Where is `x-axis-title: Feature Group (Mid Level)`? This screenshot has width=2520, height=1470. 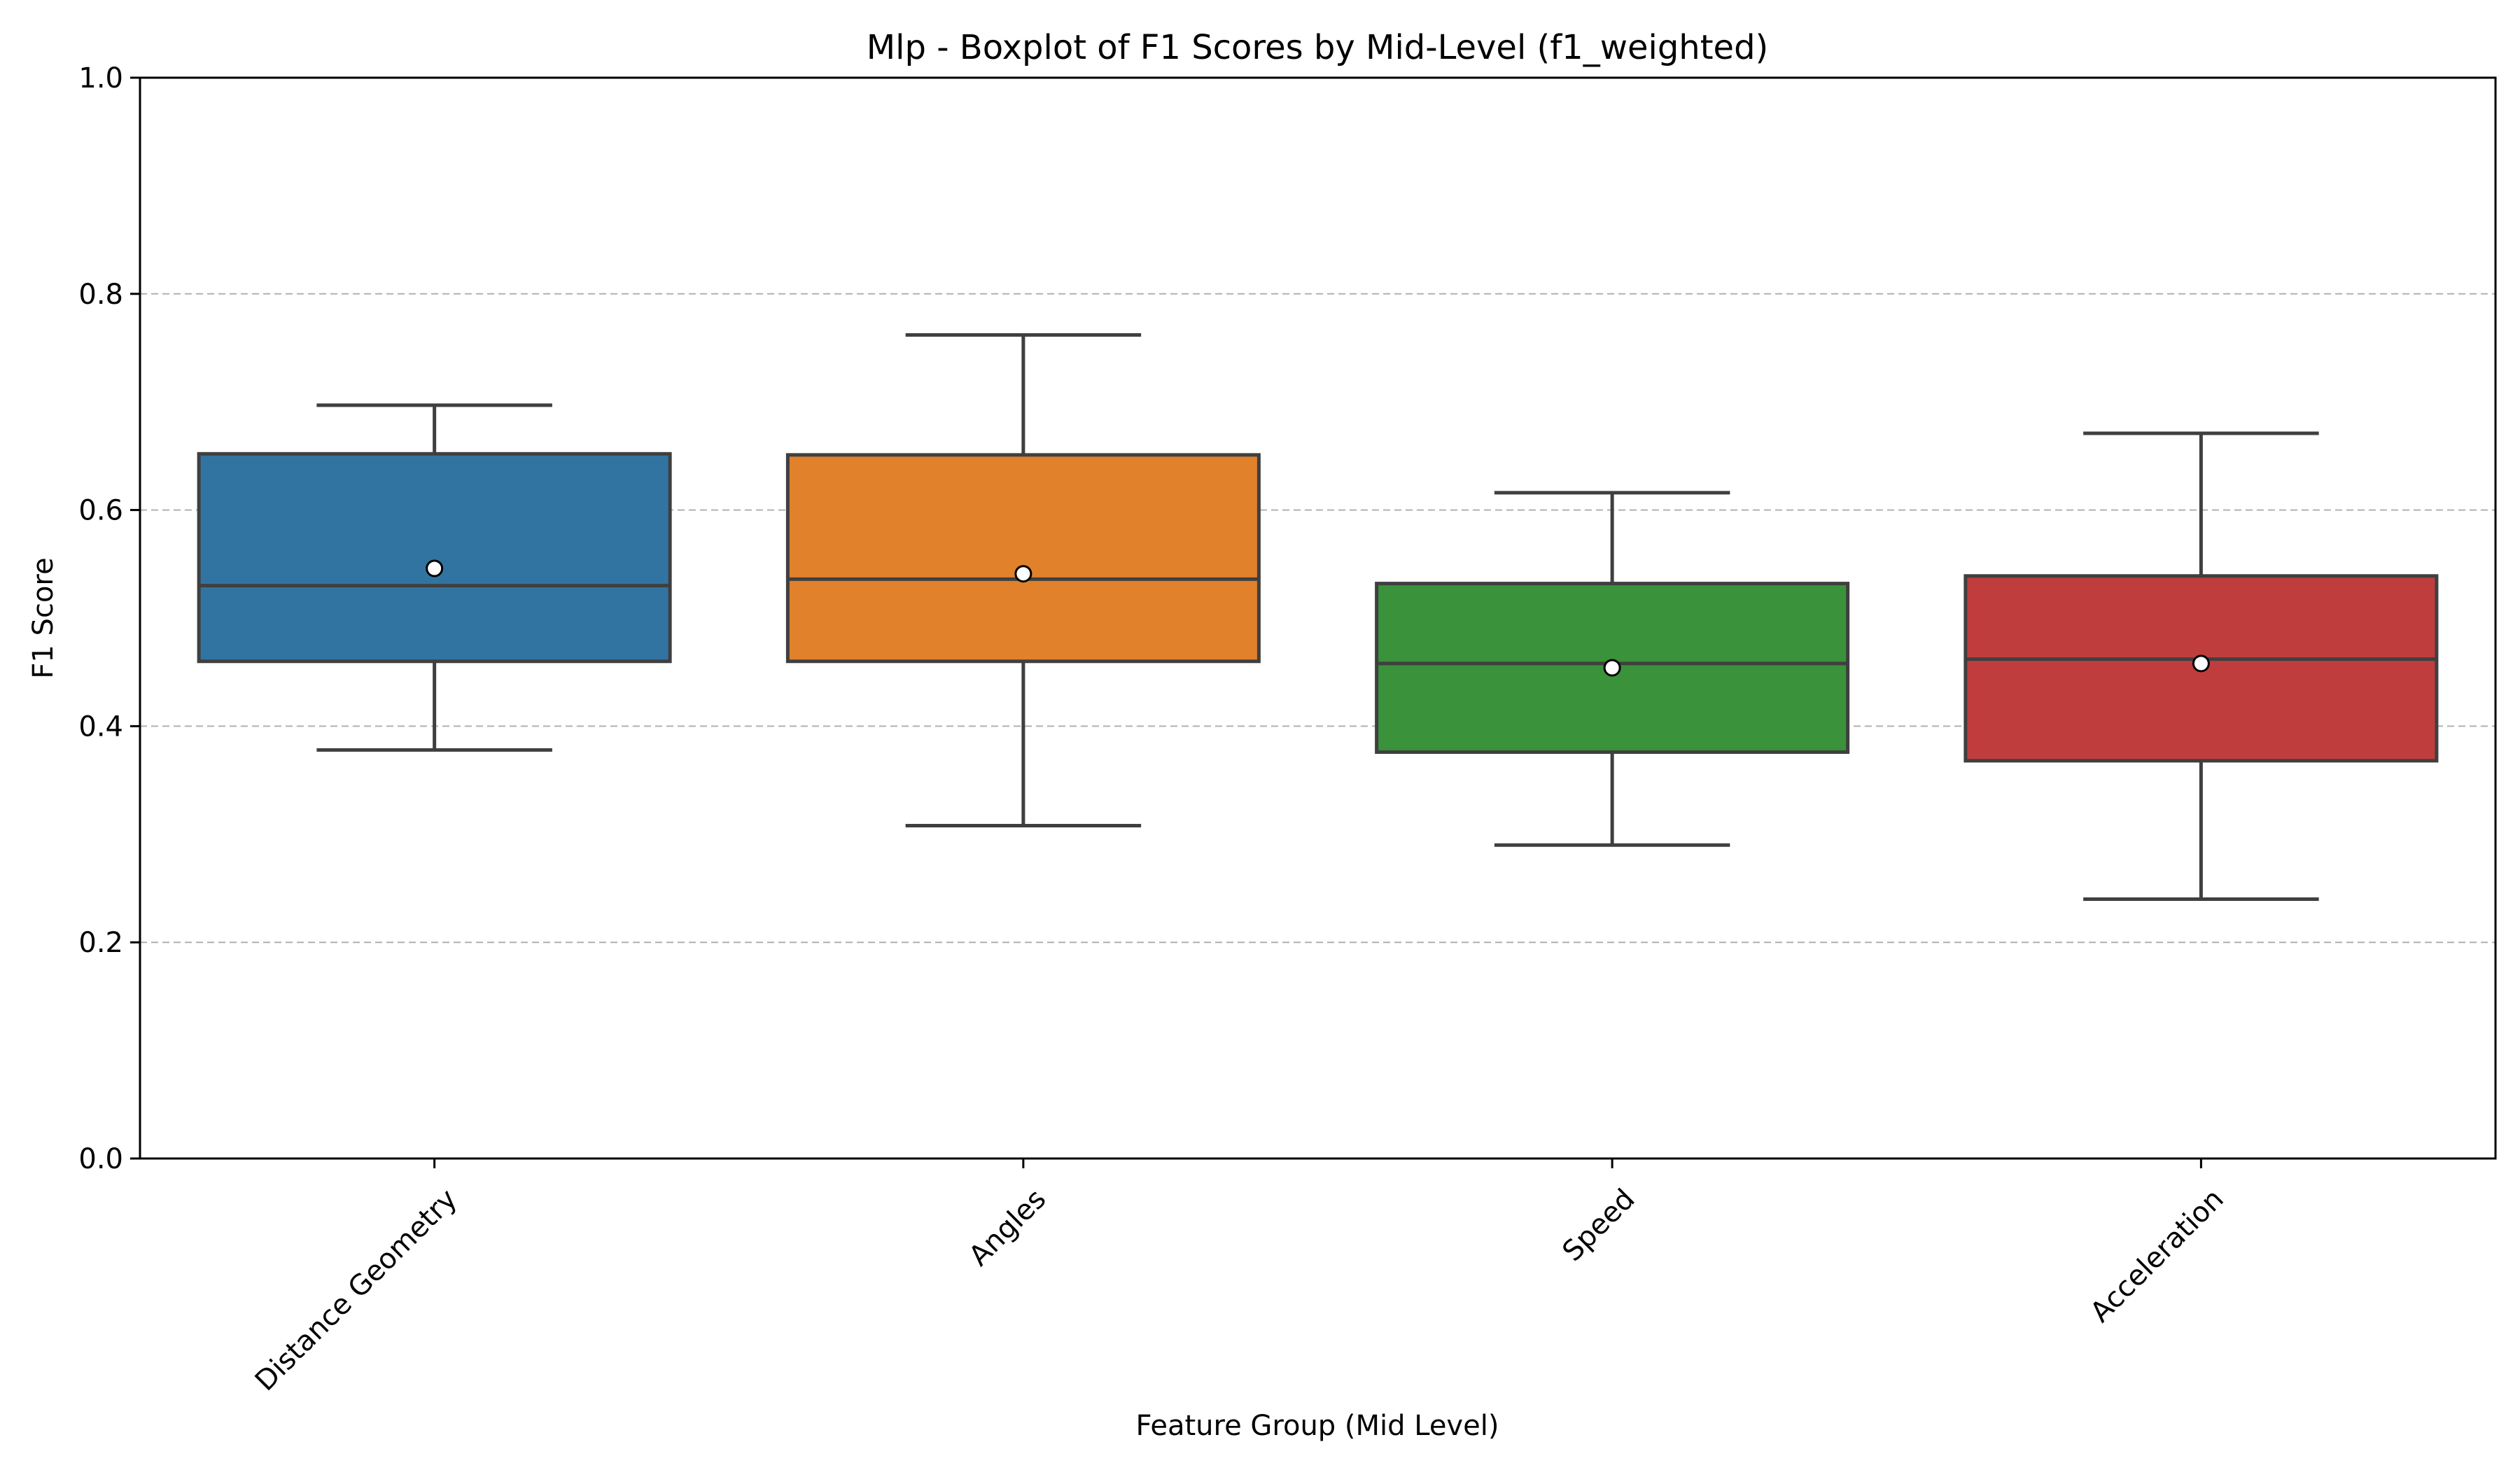 x-axis-title: Feature Group (Mid Level) is located at coordinates (1317, 1426).